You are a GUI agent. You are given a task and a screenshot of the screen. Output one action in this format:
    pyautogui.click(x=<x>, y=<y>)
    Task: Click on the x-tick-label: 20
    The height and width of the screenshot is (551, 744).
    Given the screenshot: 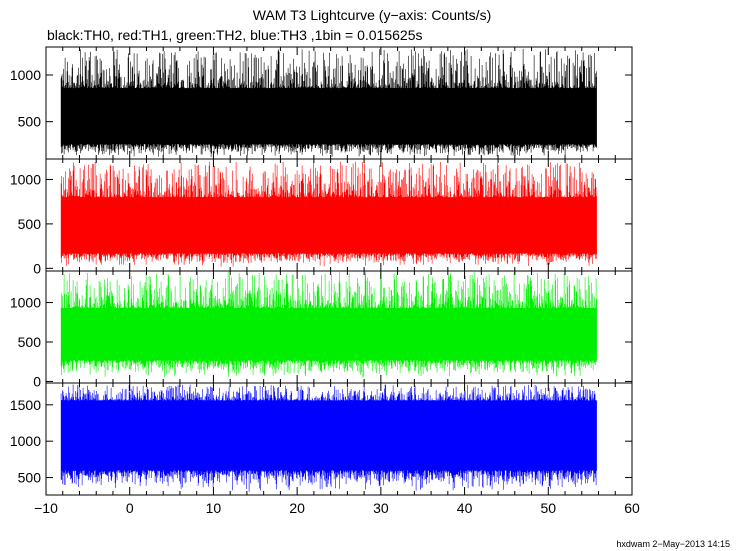 What is the action you would take?
    pyautogui.click(x=297, y=508)
    